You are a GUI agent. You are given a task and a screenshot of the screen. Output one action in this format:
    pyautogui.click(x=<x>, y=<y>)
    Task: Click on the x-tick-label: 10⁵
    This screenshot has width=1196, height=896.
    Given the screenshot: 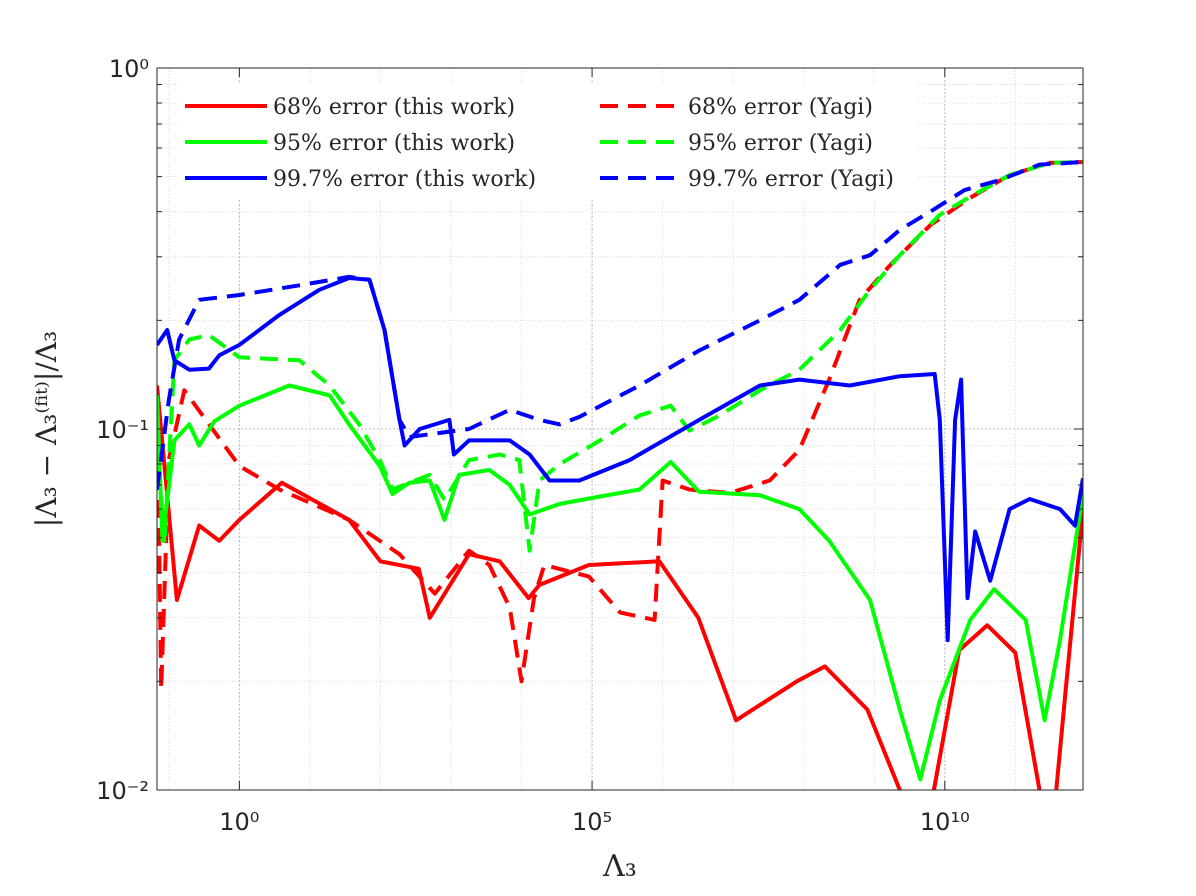 What is the action you would take?
    pyautogui.click(x=592, y=822)
    